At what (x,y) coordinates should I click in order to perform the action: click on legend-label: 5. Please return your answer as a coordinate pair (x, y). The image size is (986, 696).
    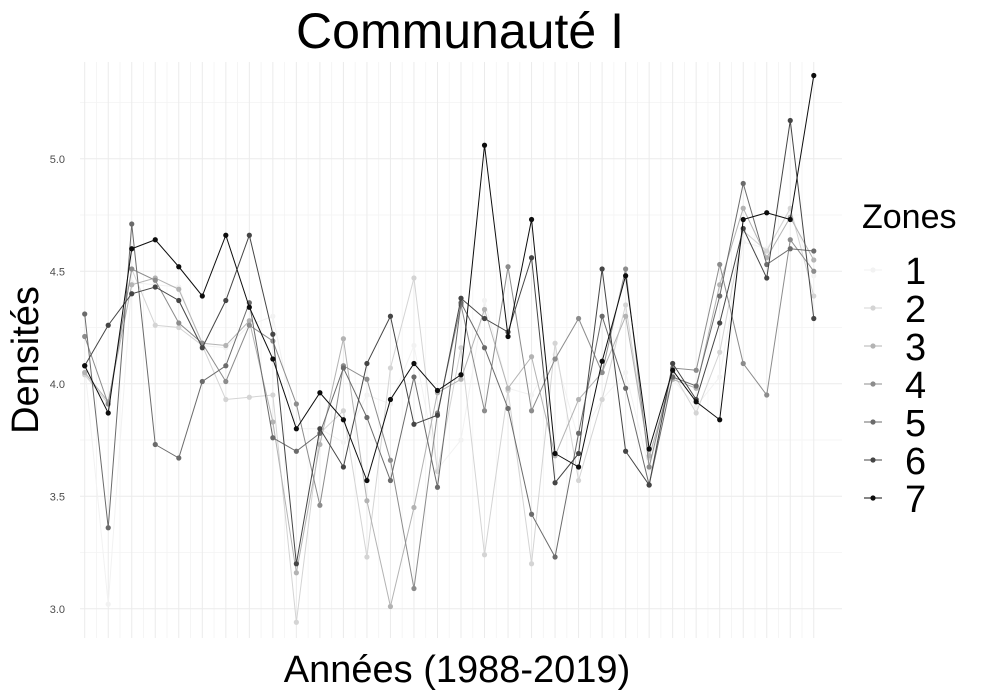
    Looking at the image, I should click on (915, 424).